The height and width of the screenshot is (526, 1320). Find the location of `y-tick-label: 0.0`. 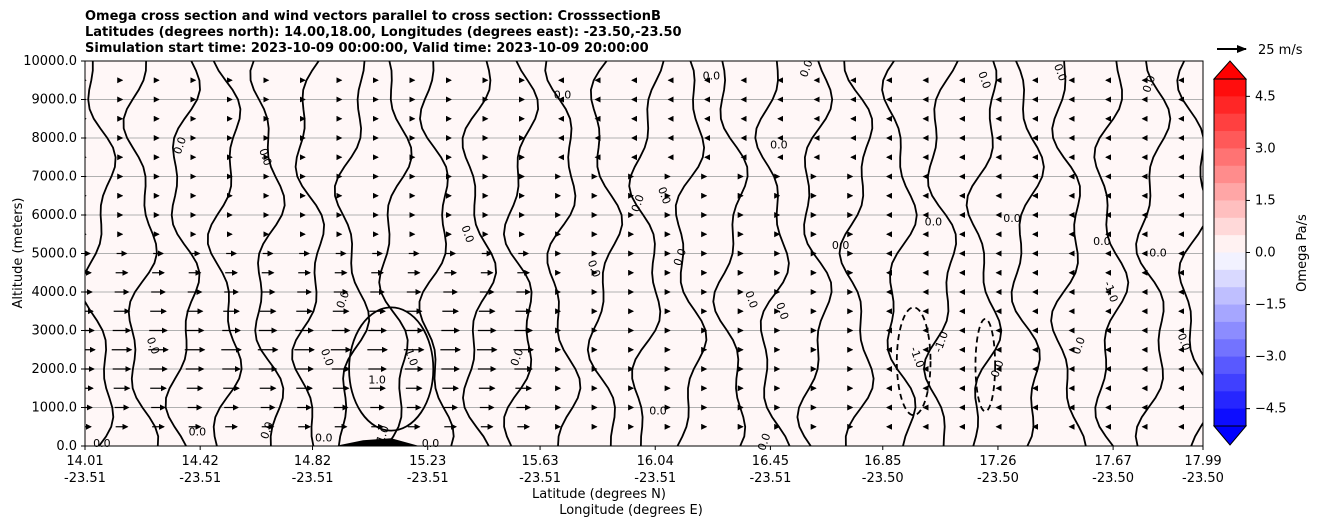

y-tick-label: 0.0 is located at coordinates (66, 446).